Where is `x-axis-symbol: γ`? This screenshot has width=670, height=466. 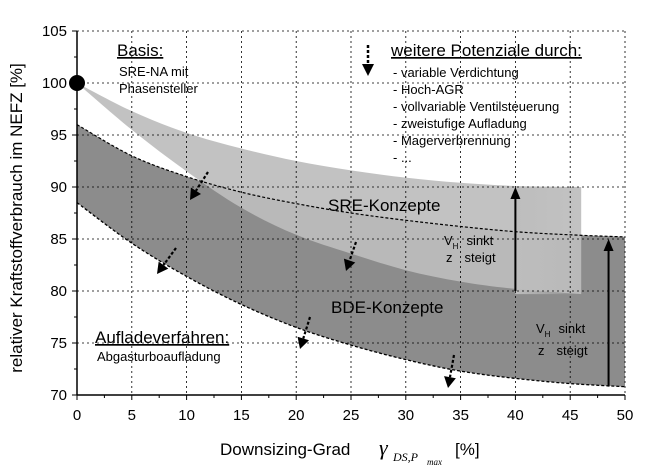
x-axis-symbol: γ is located at coordinates (384, 447).